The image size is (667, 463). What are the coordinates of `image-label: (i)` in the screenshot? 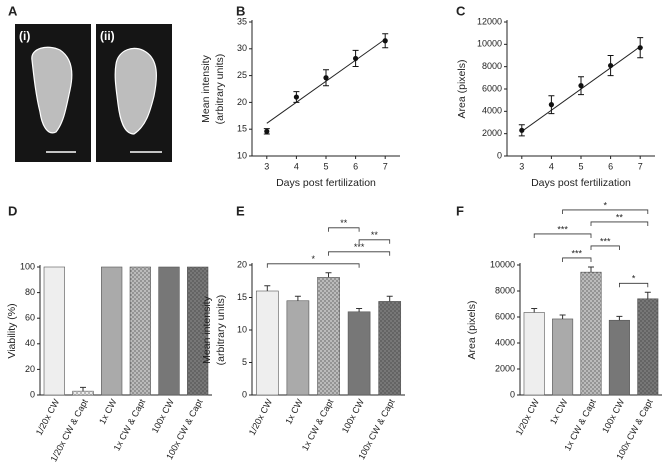 It's located at (24, 36).